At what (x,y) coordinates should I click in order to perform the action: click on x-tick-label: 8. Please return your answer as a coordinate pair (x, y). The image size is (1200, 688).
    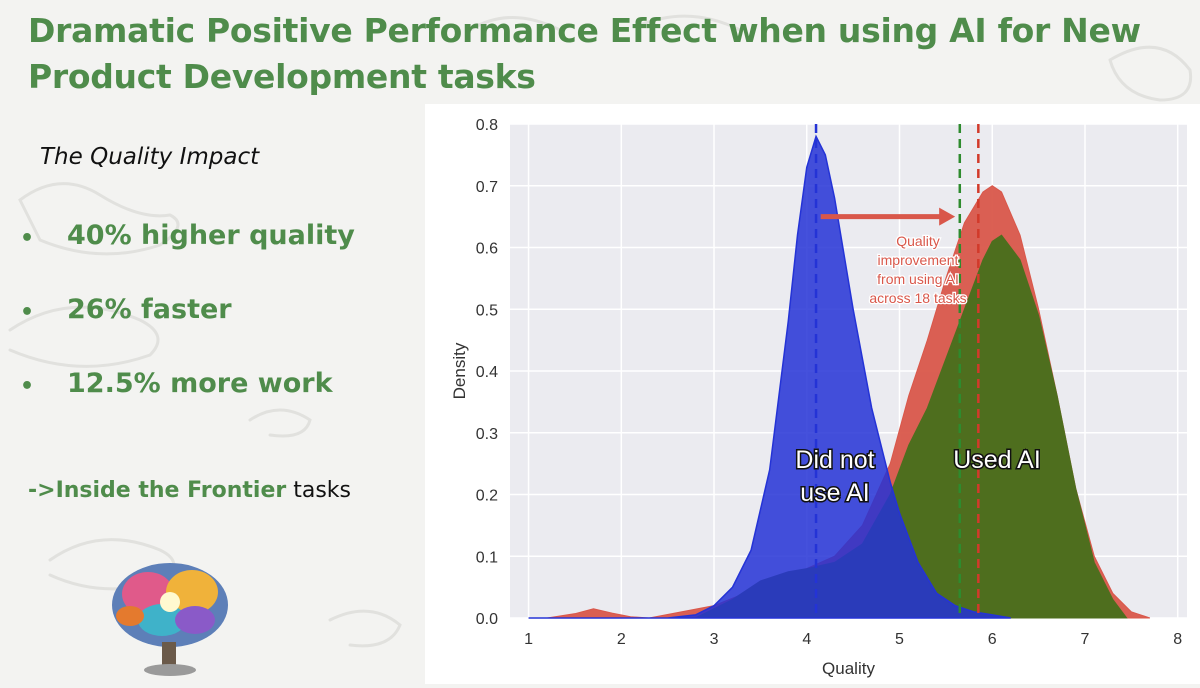
    Looking at the image, I should click on (1177, 639).